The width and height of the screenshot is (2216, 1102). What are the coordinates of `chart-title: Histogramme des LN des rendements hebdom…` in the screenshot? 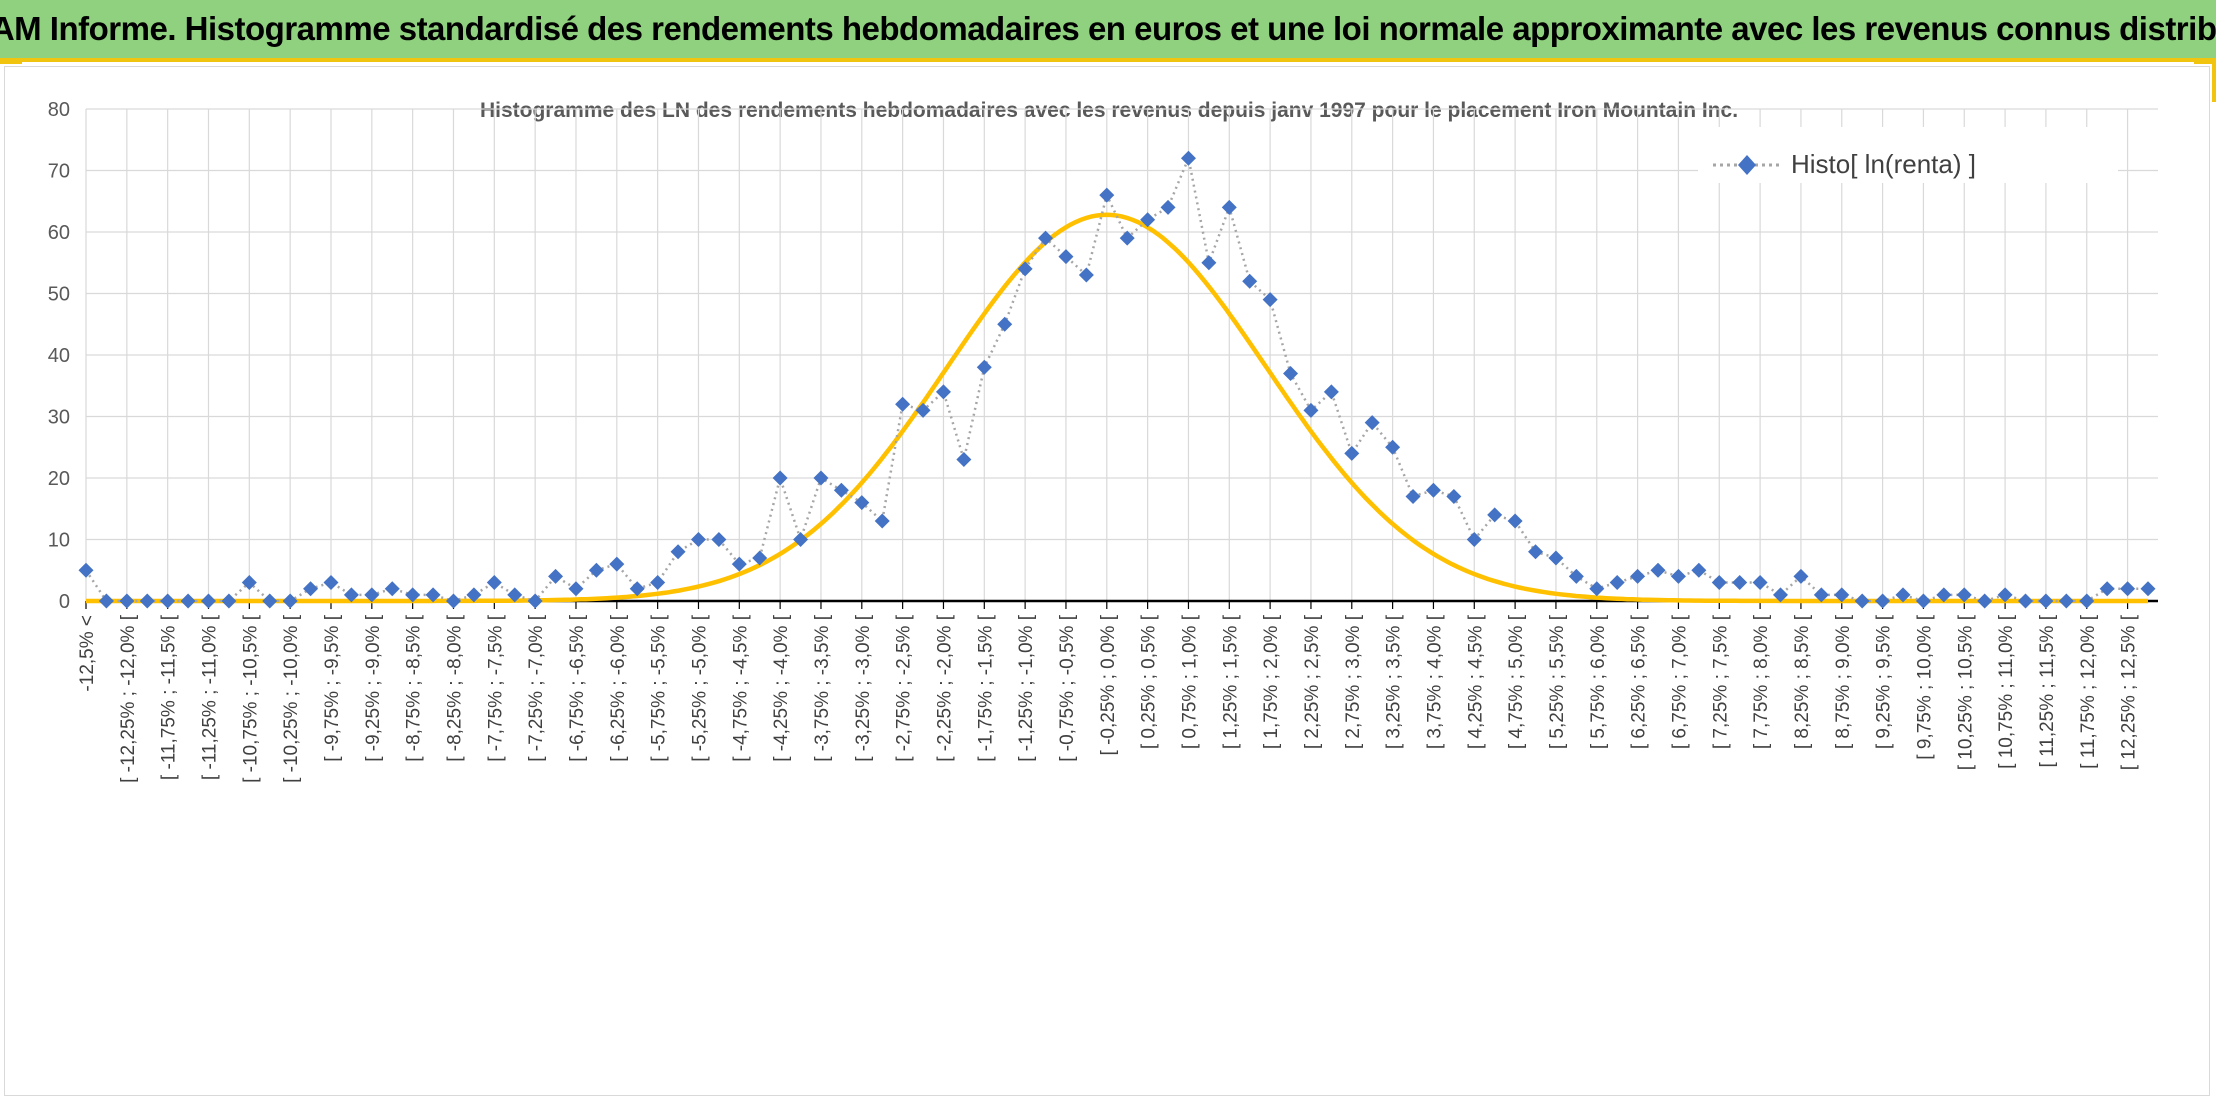 It's located at (1109, 110).